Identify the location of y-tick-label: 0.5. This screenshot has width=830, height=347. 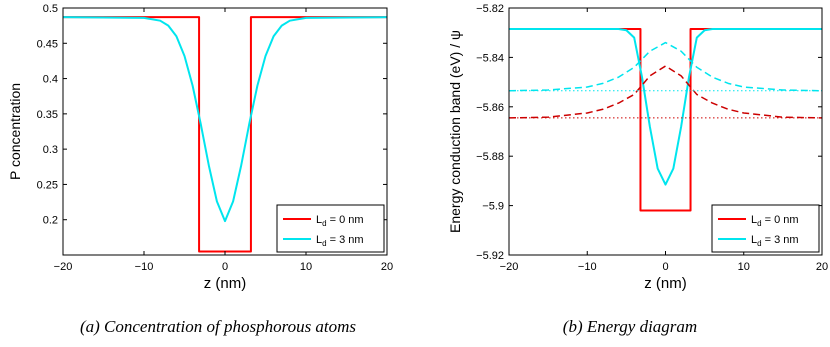
(50, 9).